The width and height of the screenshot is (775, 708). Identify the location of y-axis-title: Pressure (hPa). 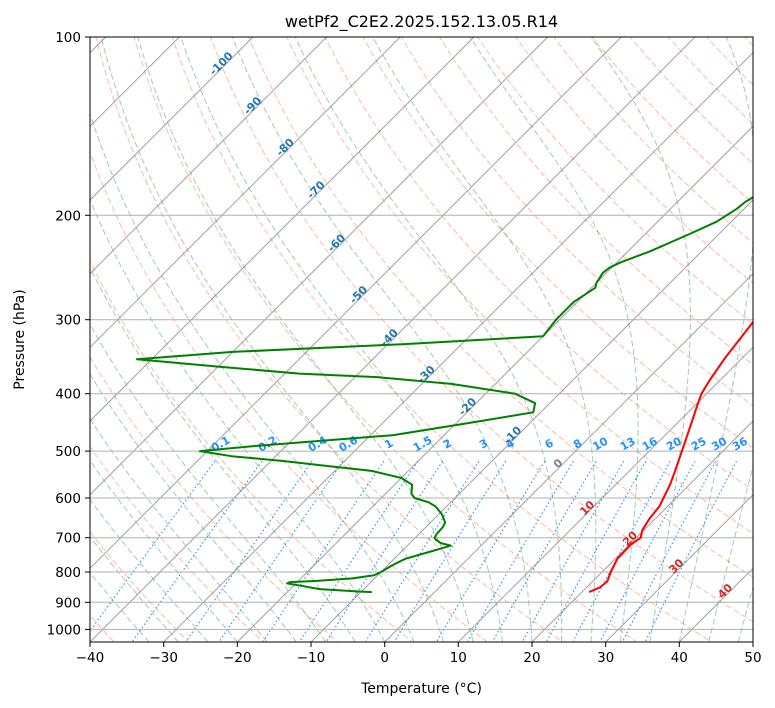
(20, 339).